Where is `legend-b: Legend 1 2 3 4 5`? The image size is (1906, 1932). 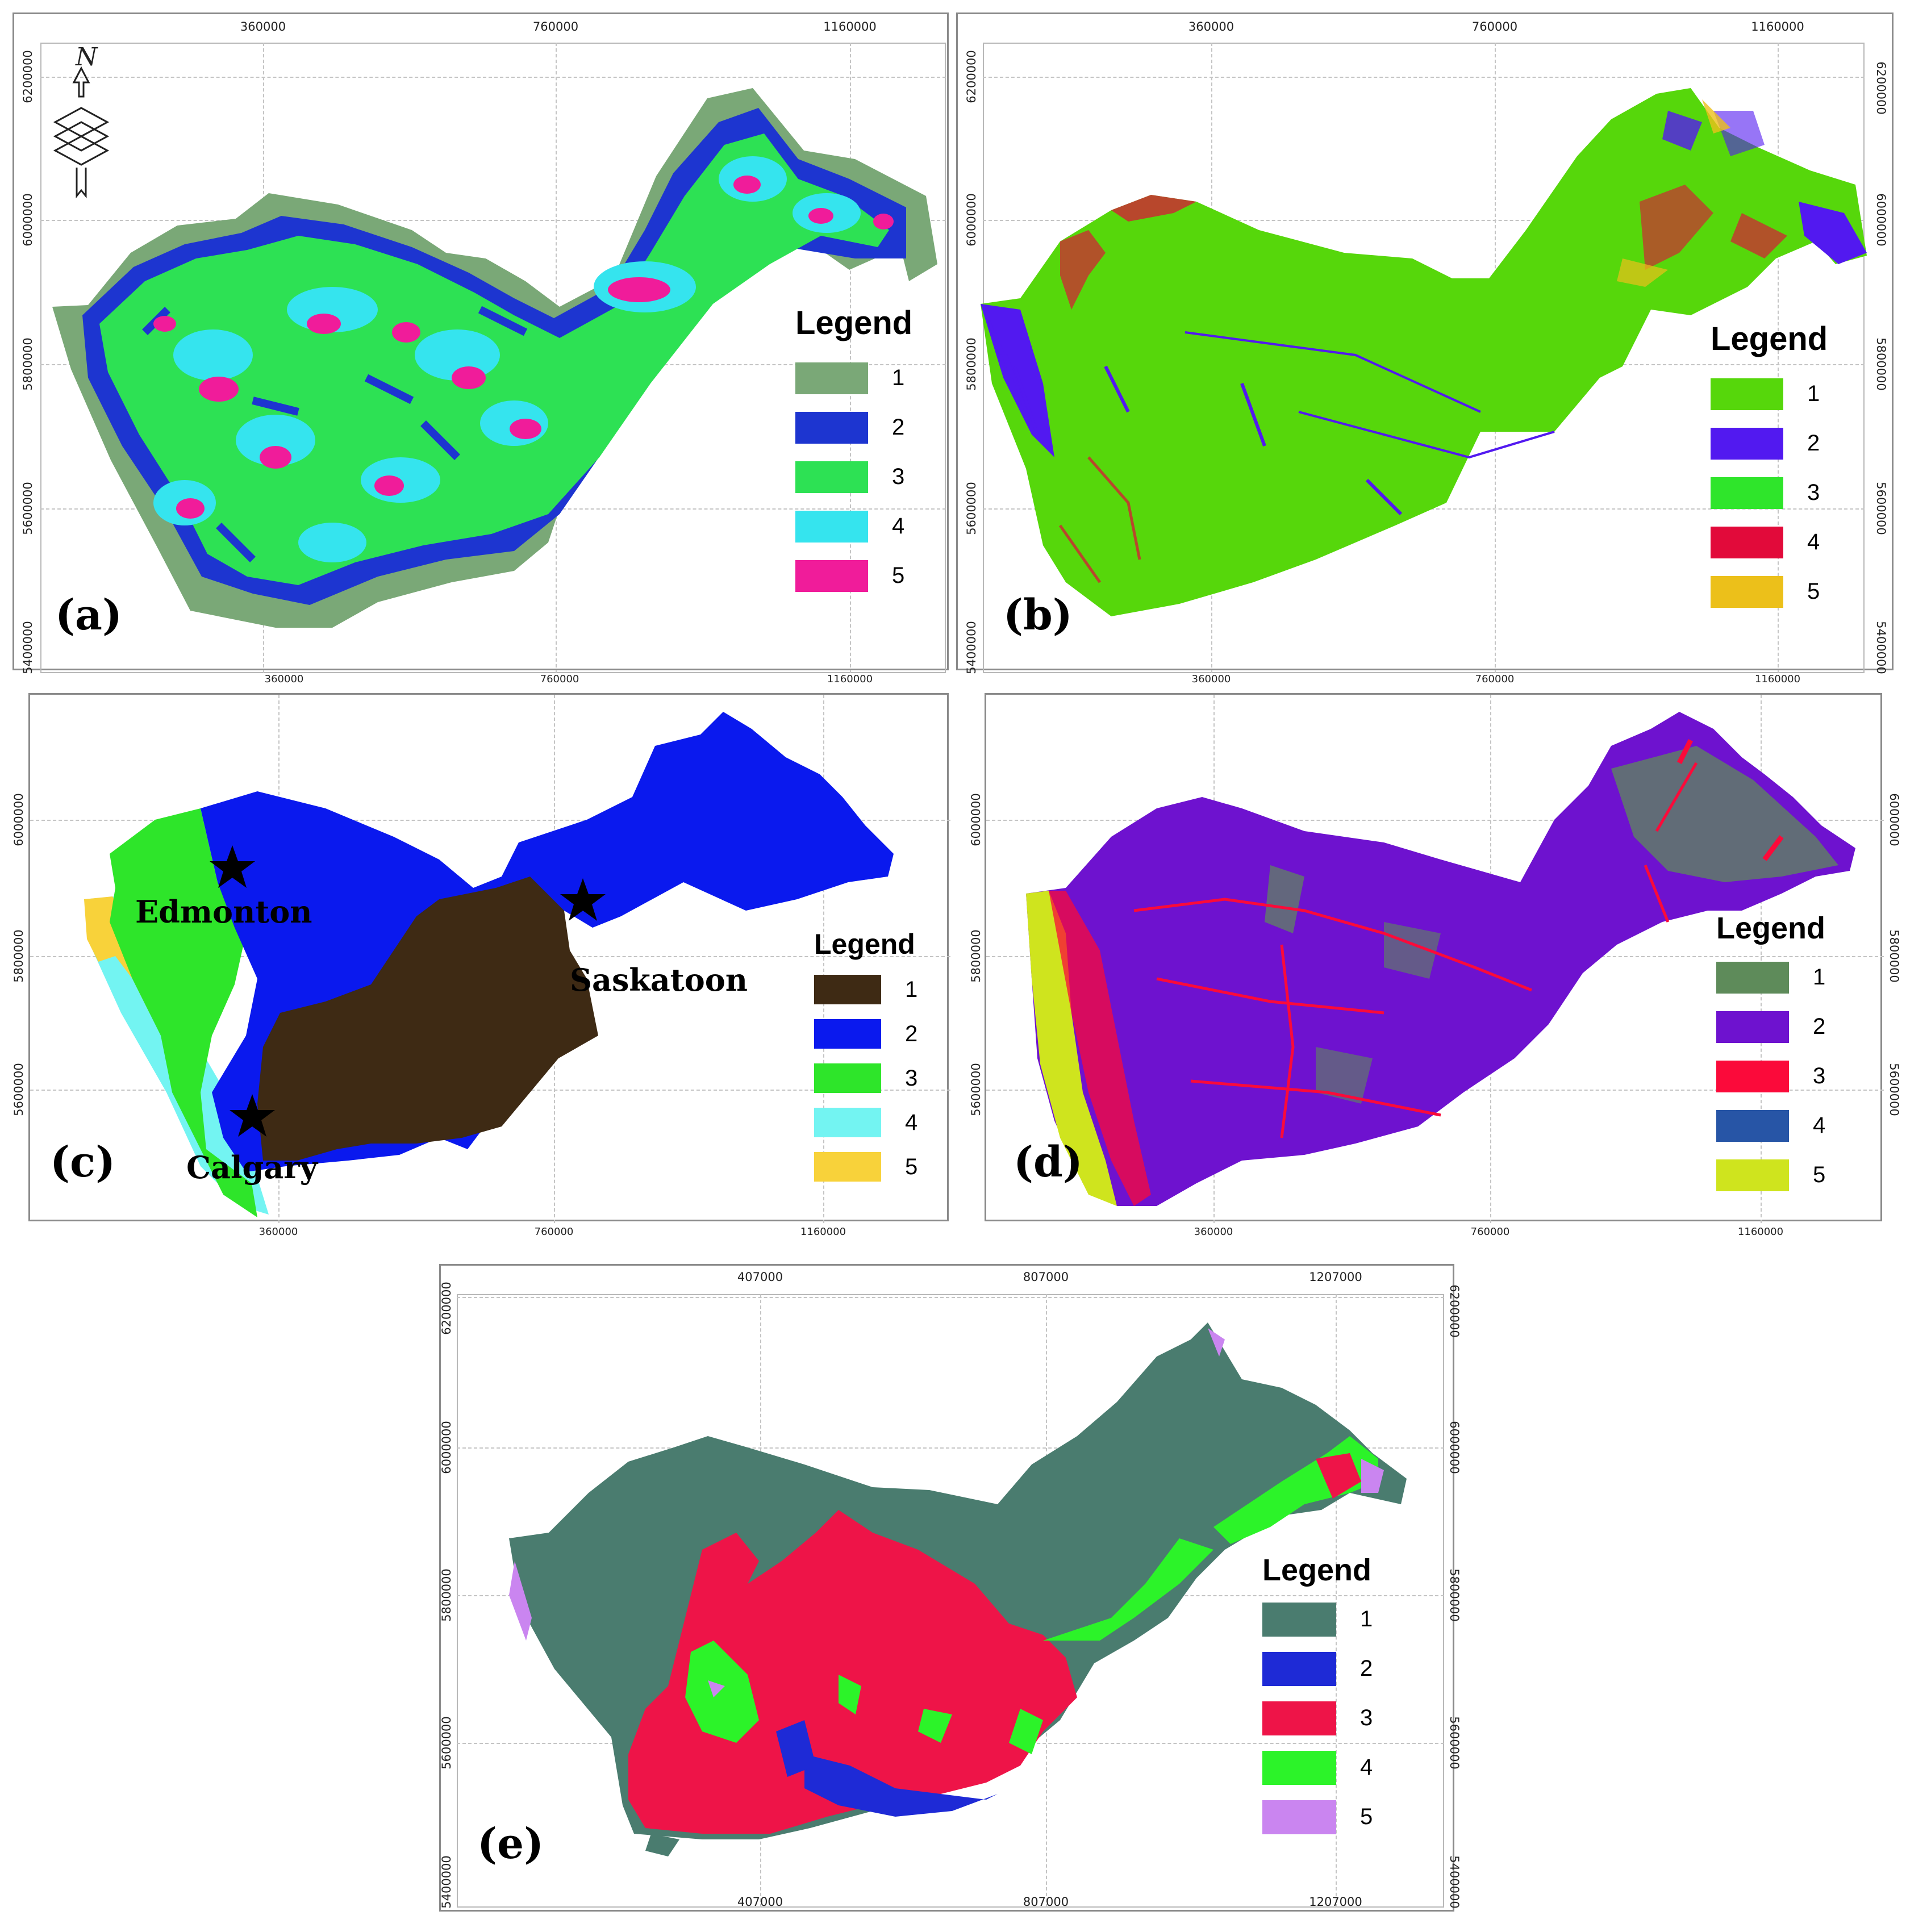 legend-b: Legend 1 2 3 4 5 is located at coordinates (1769, 468).